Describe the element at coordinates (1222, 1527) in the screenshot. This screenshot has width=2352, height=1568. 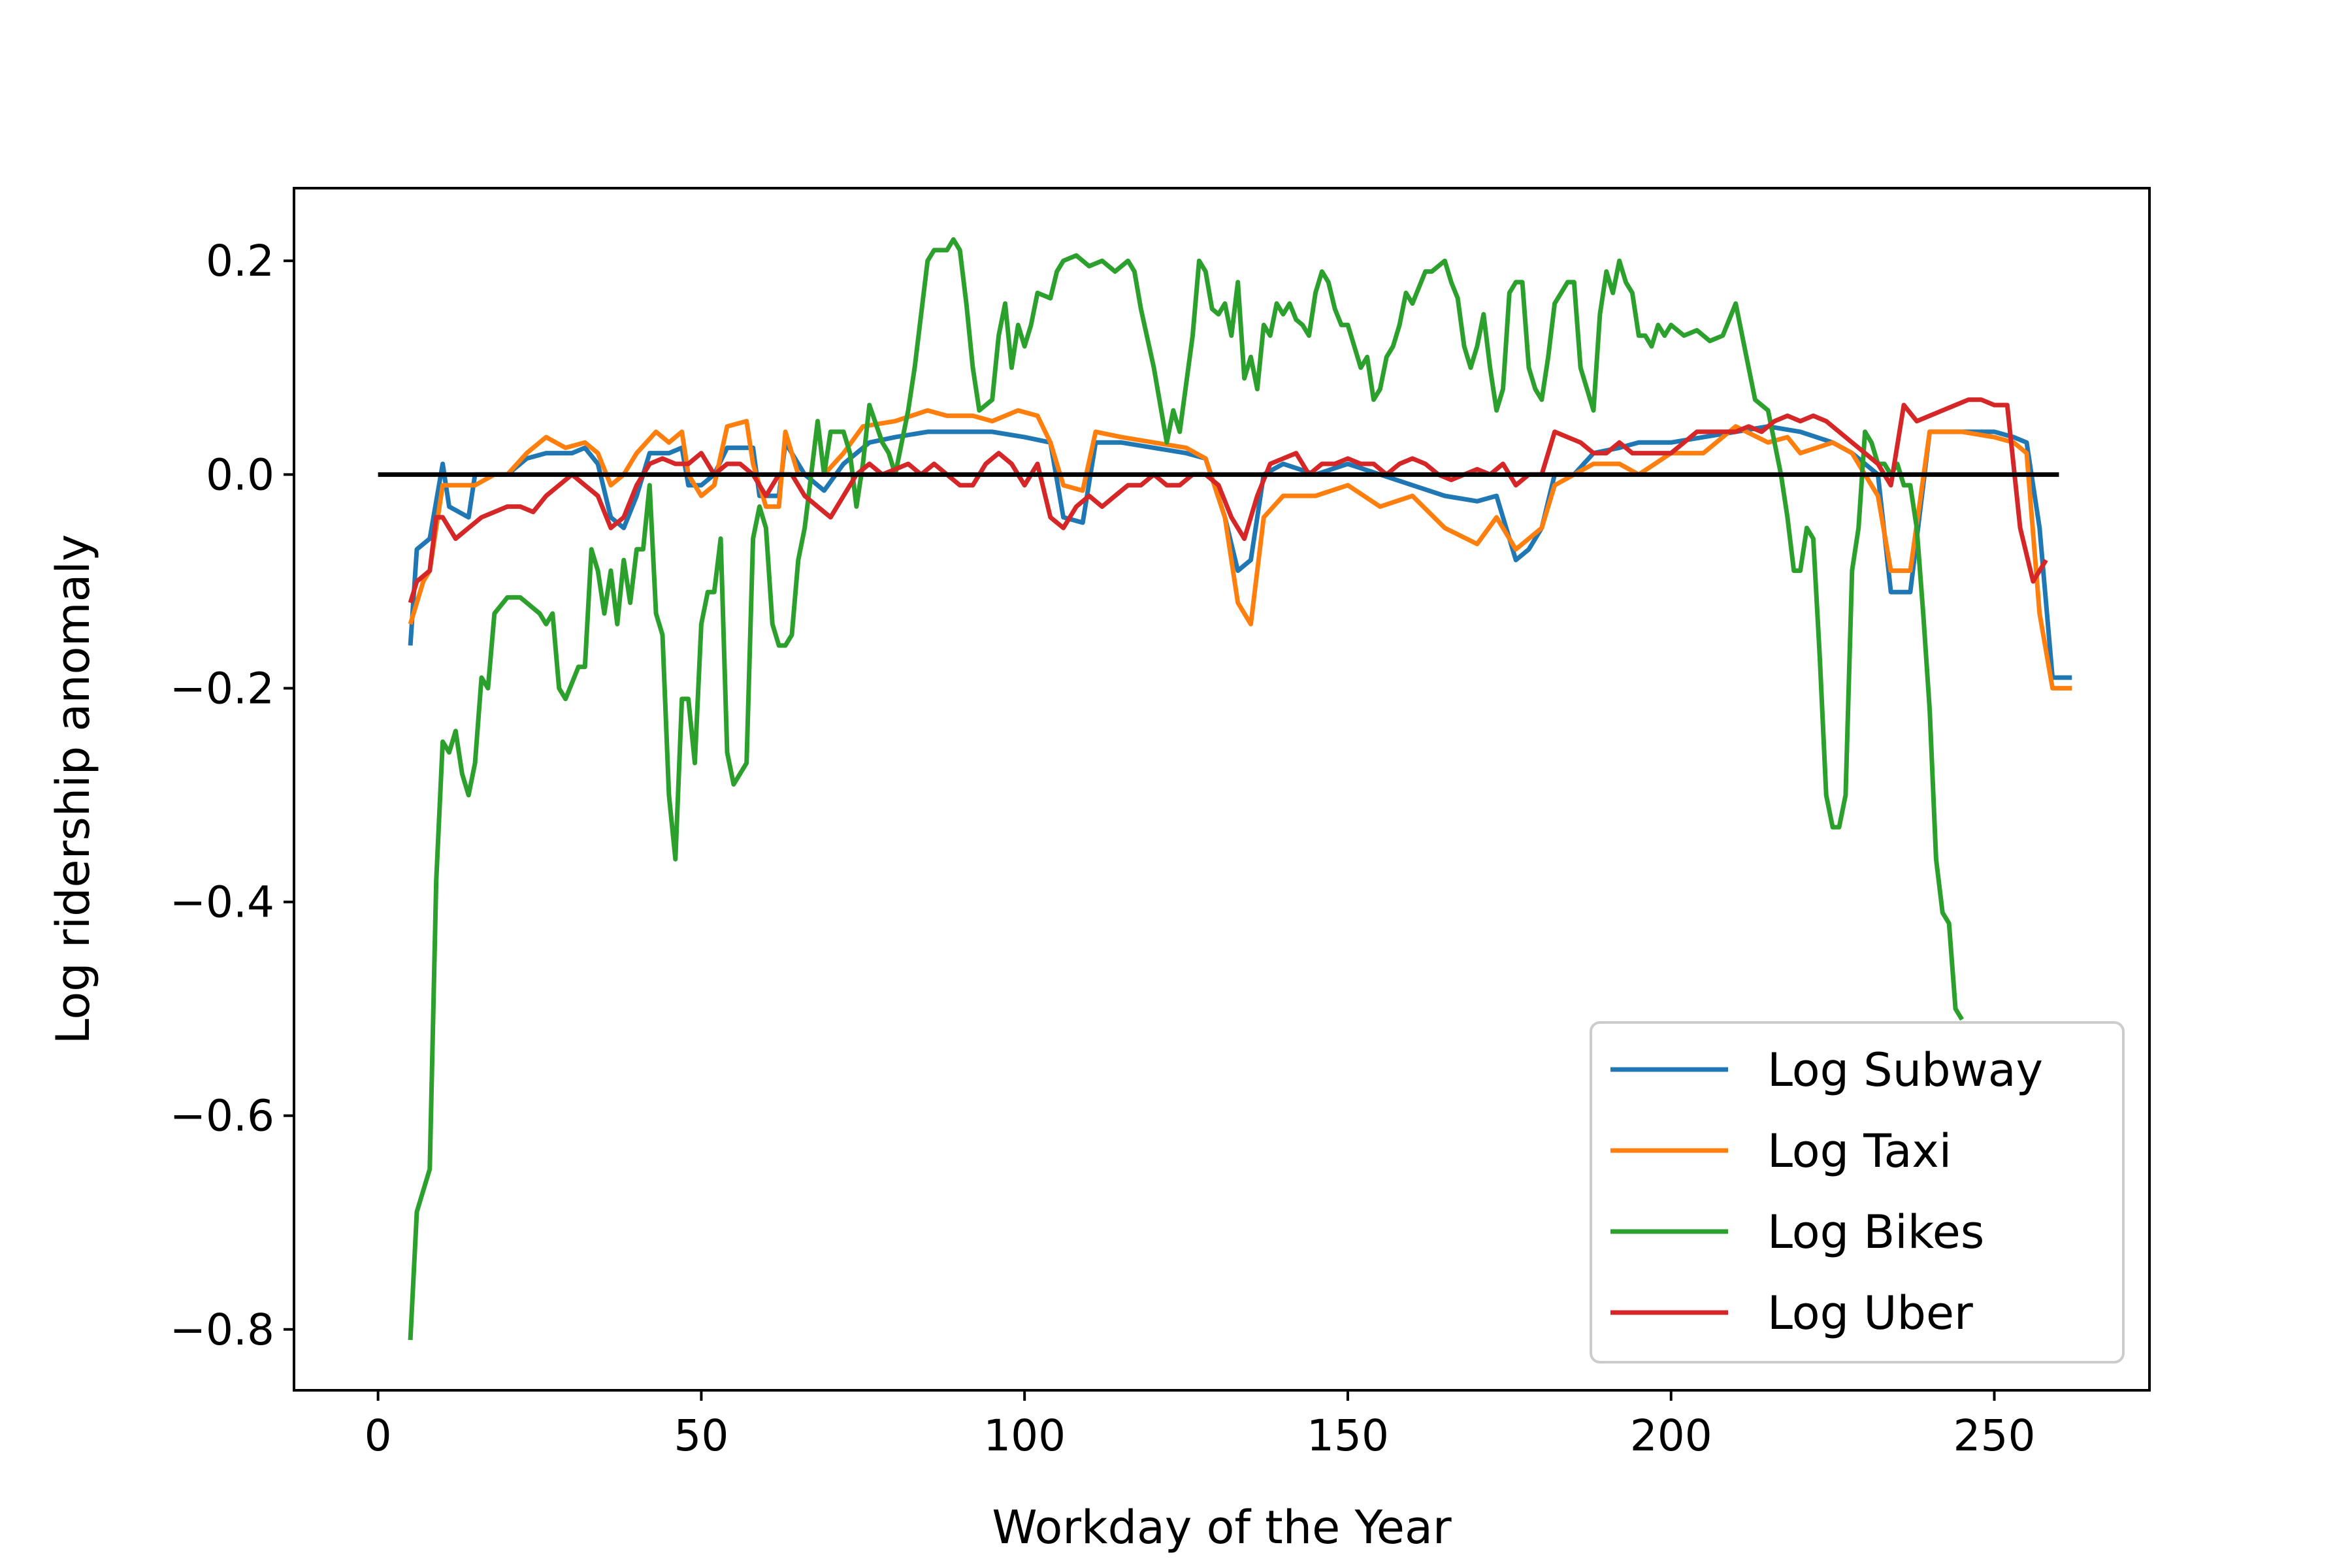
I see `x-axis-label: Workday of the Year` at that location.